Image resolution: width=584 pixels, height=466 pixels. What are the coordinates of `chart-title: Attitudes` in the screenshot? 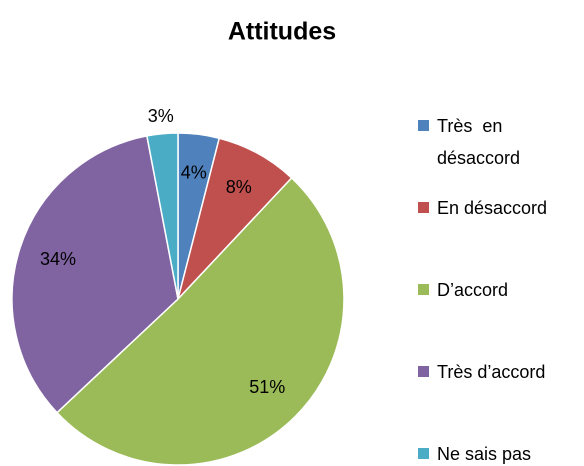 It's located at (282, 32).